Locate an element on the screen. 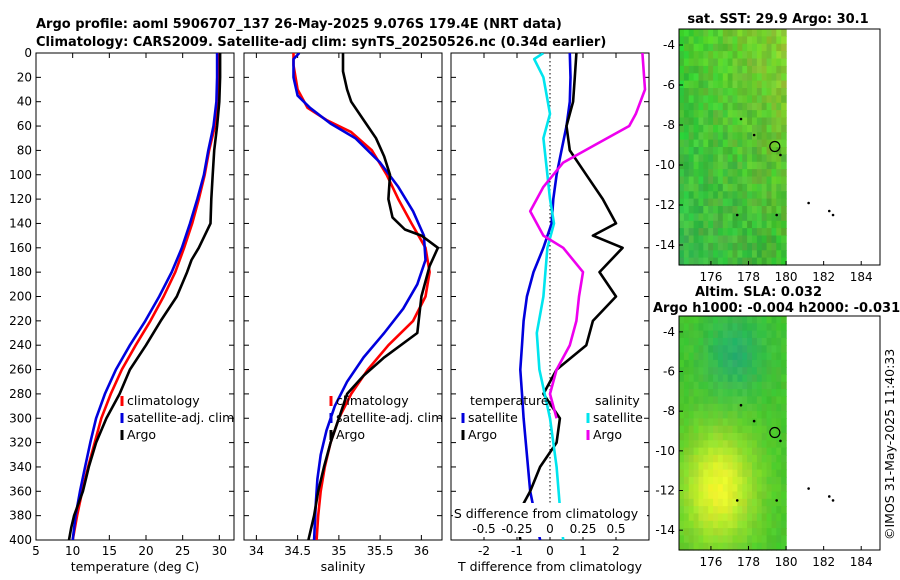 Image resolution: width=900 pixels, height=580 pixels. map-y-tick-label: -14 is located at coordinates (665, 245).